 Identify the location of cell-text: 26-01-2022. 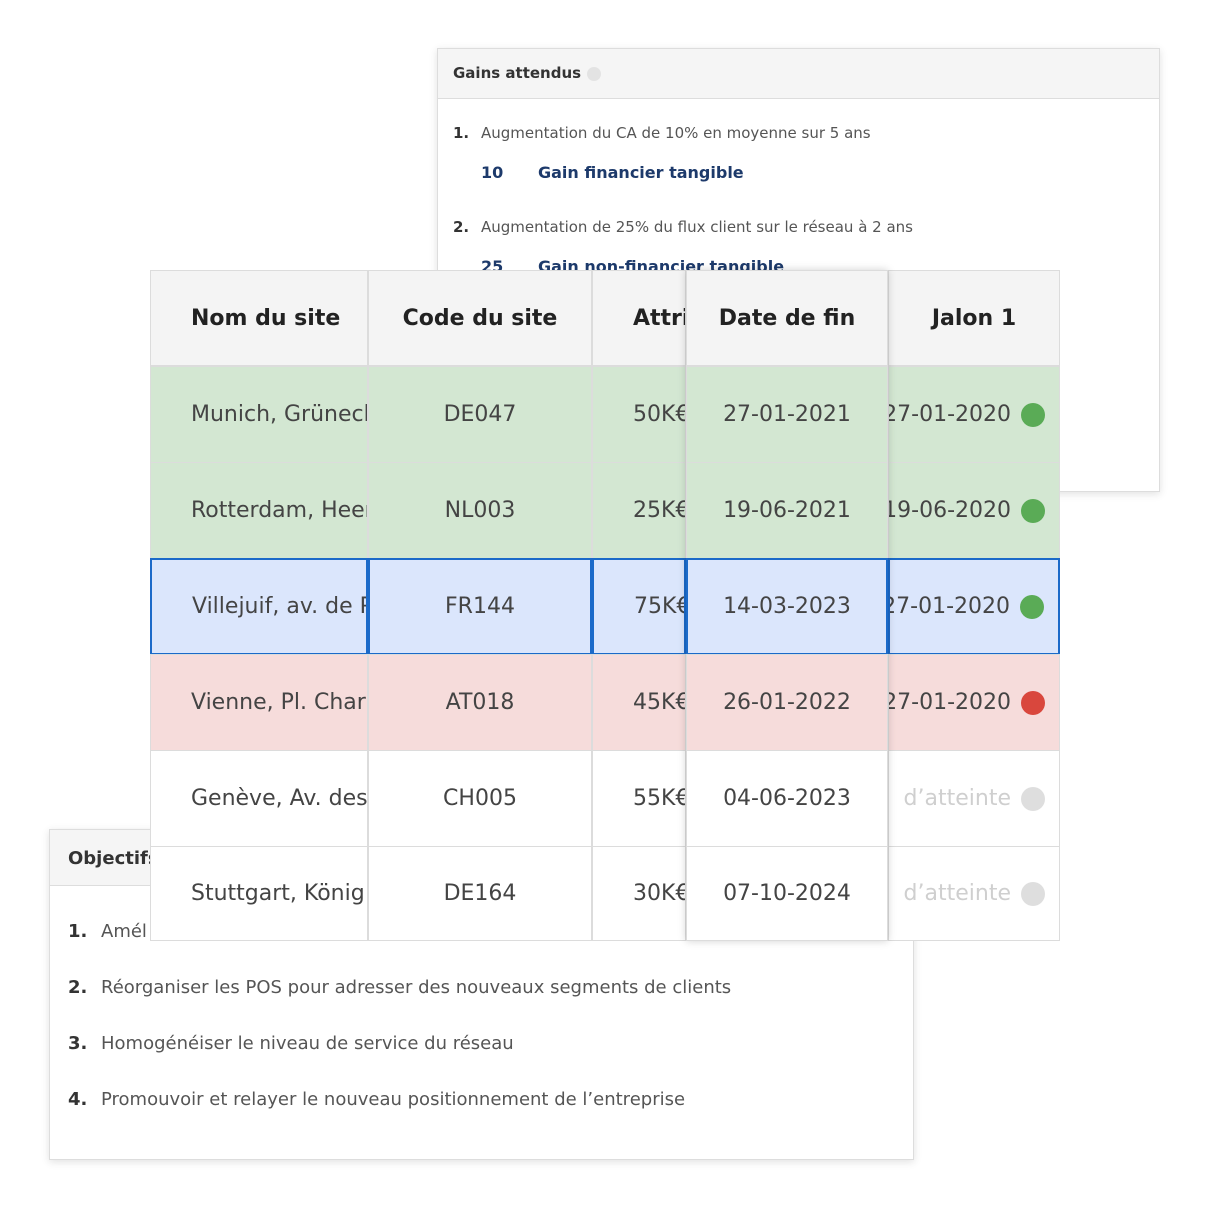
(787, 702).